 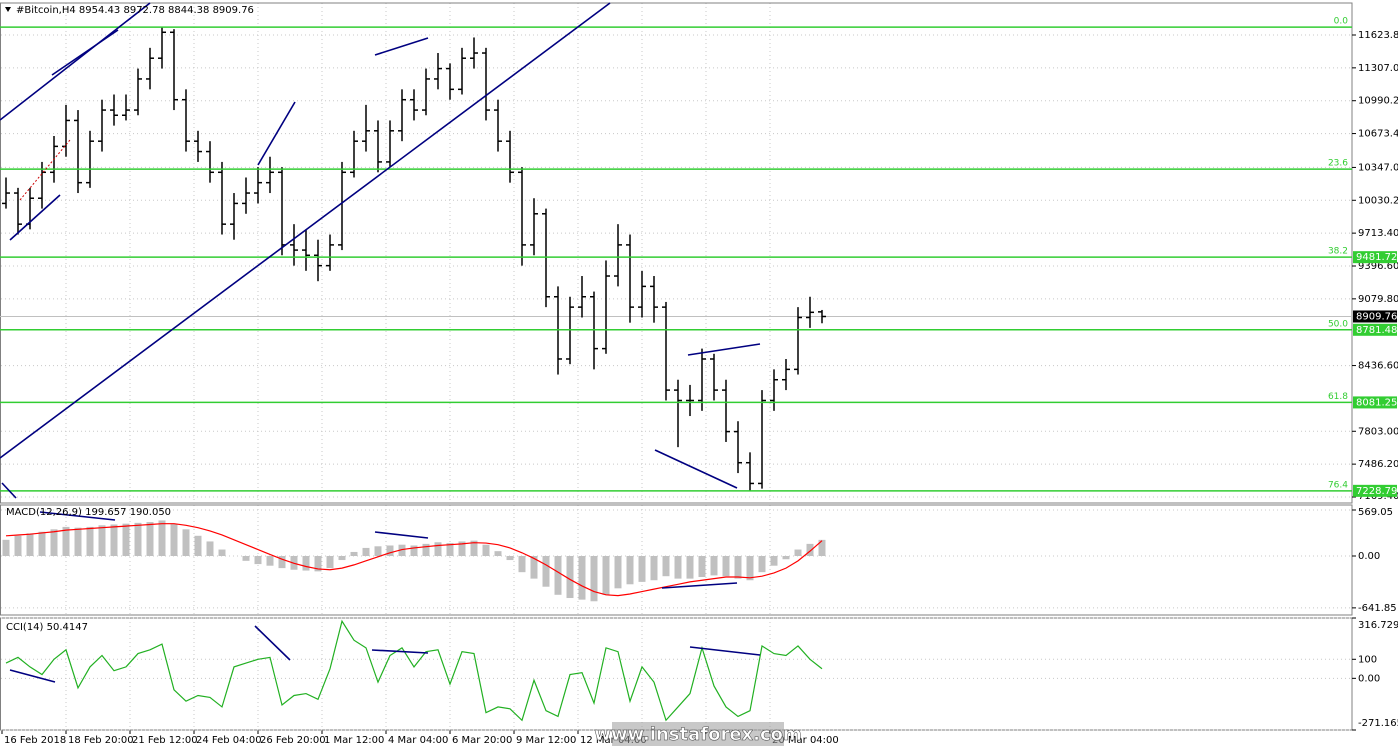 What do you see at coordinates (1378, 200) in the screenshot?
I see `y-tick-label: 10030.20` at bounding box center [1378, 200].